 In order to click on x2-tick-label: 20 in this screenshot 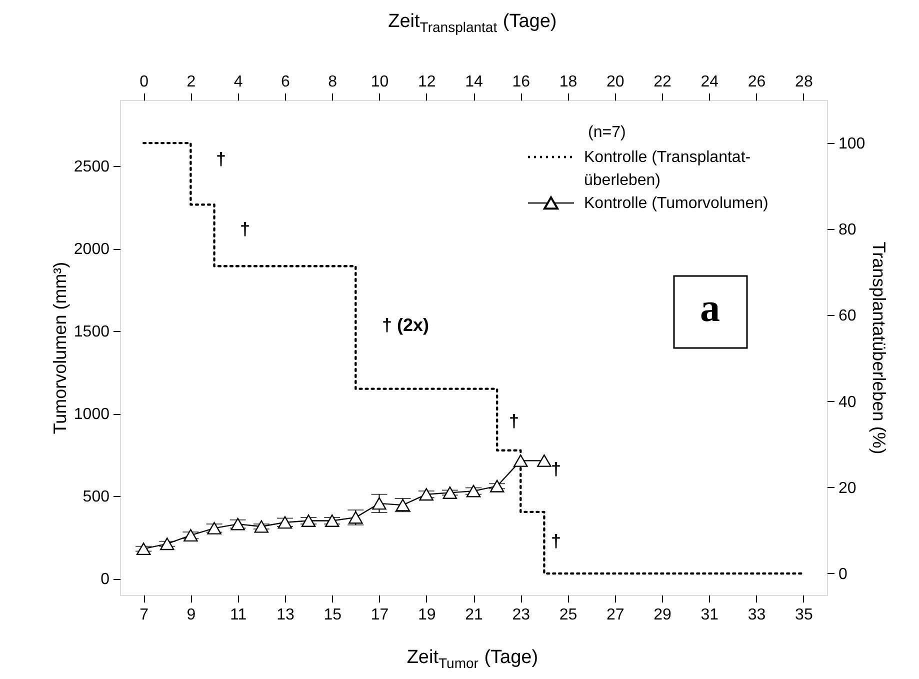, I will do `click(615, 82)`.